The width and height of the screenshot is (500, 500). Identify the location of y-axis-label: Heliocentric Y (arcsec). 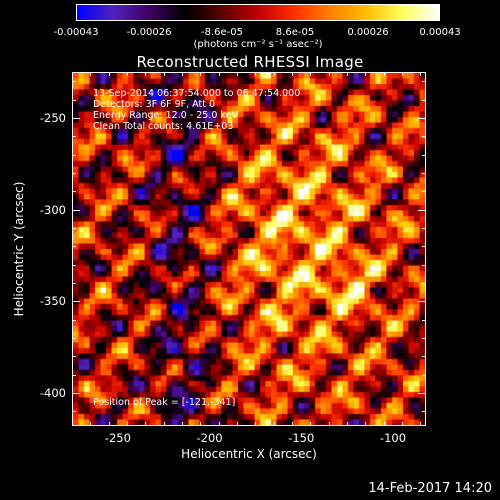
(19, 249).